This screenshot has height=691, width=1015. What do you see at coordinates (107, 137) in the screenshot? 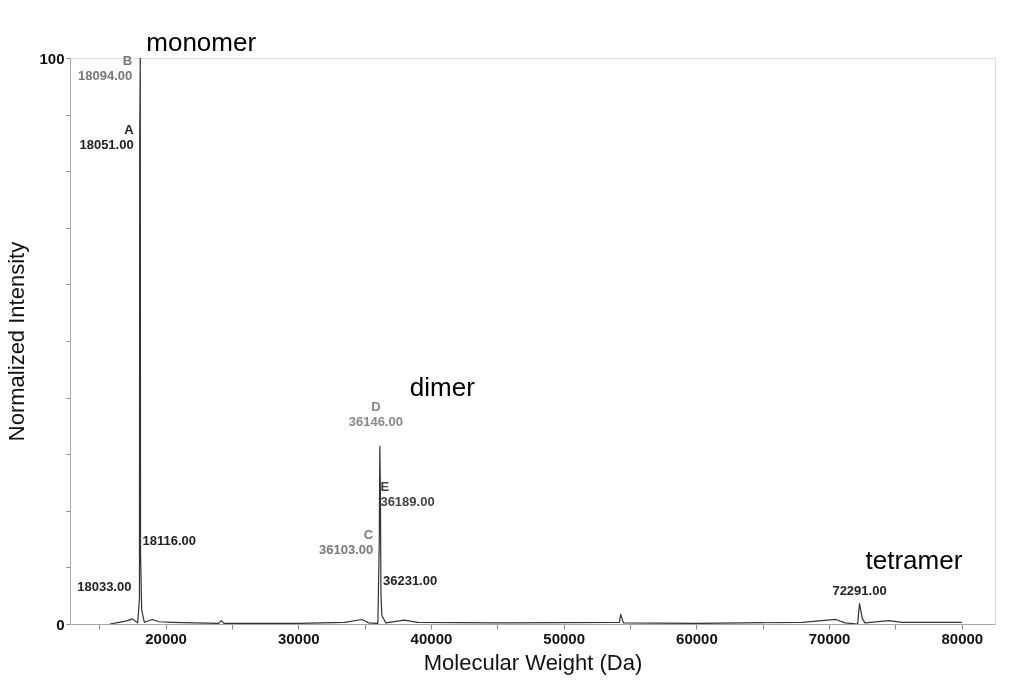
I see `annotation: A 18051.00` at bounding box center [107, 137].